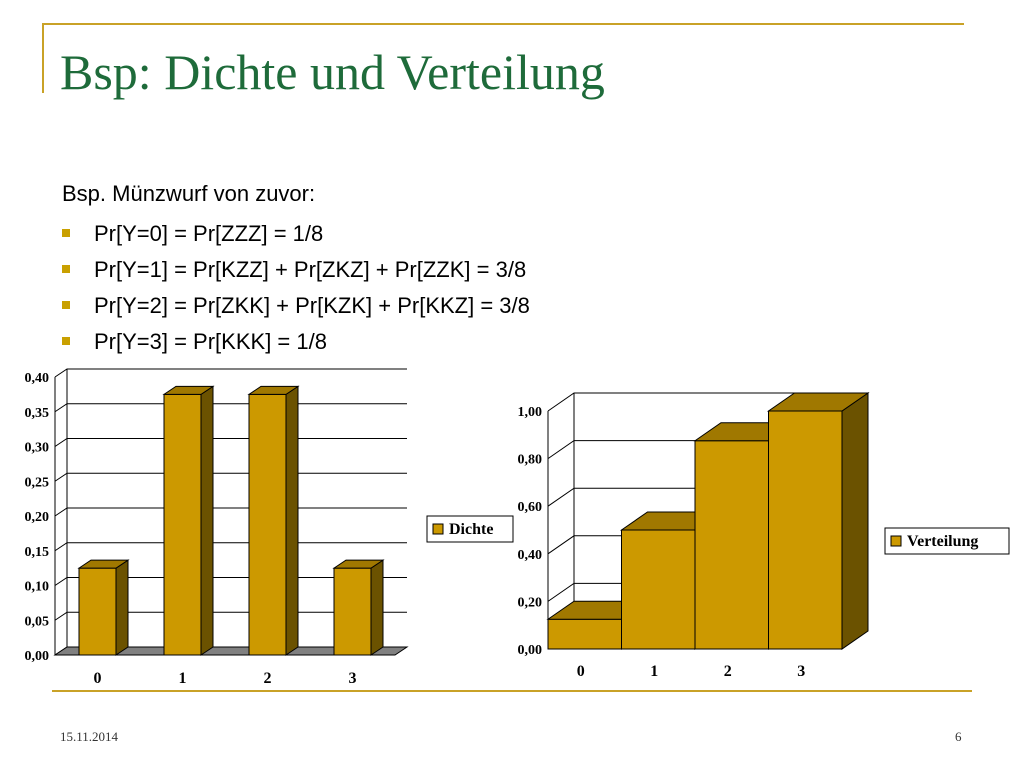 The width and height of the screenshot is (1024, 768). I want to click on y-tick-label: 1,00, so click(530, 412).